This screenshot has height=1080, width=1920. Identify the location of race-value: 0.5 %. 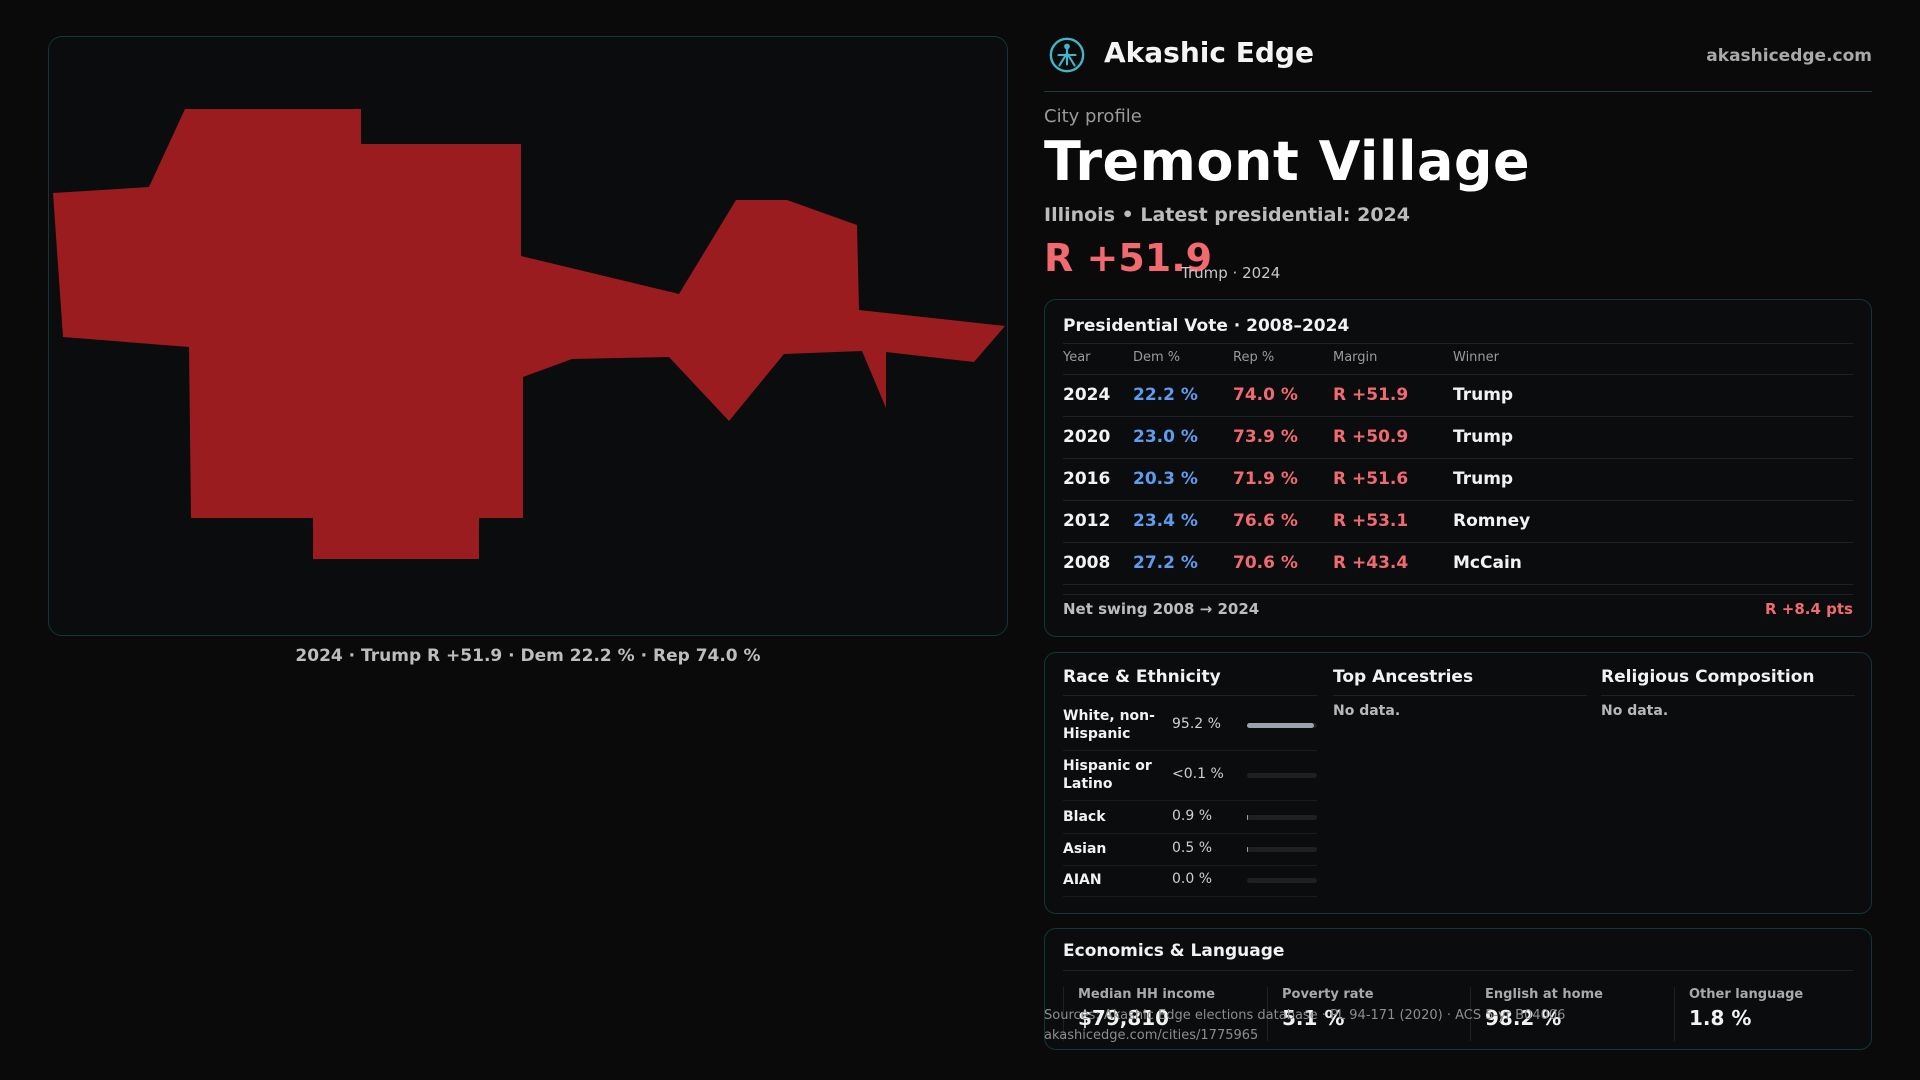
(1192, 848).